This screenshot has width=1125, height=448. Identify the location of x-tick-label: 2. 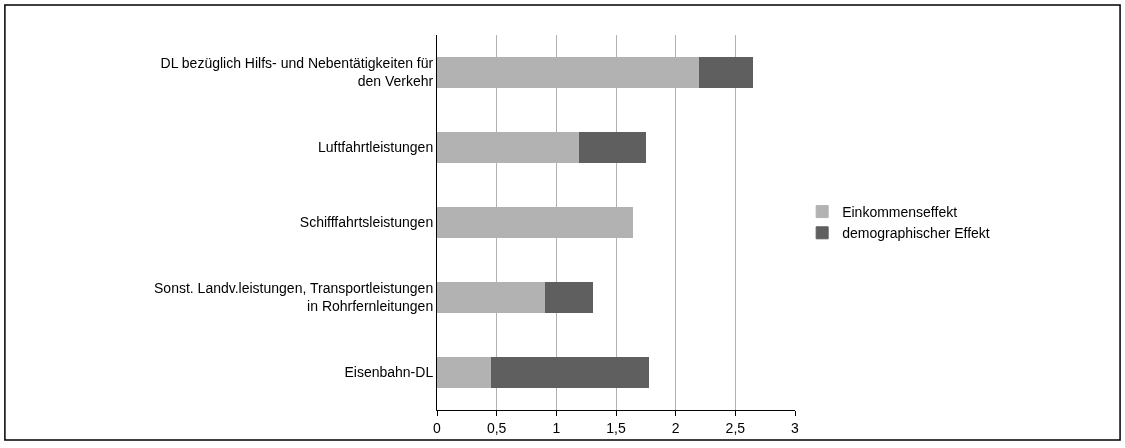
(675, 427).